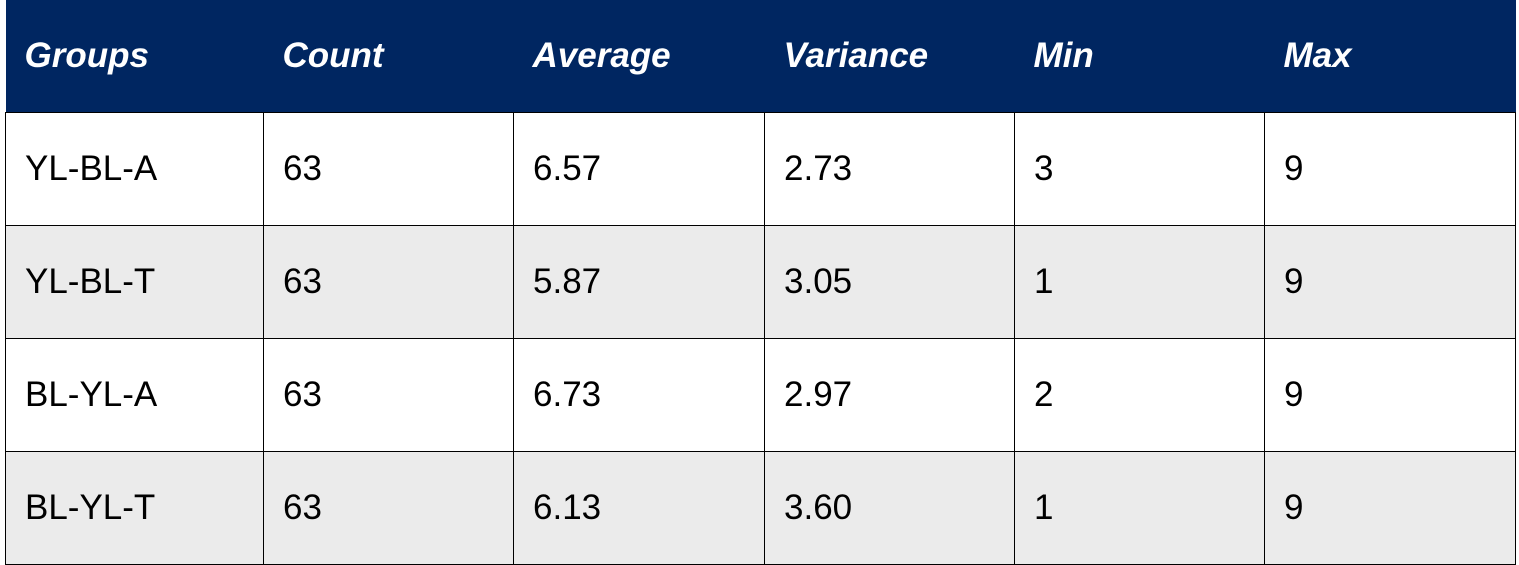  Describe the element at coordinates (639, 168) in the screenshot. I see `table-cell: 6.57` at that location.